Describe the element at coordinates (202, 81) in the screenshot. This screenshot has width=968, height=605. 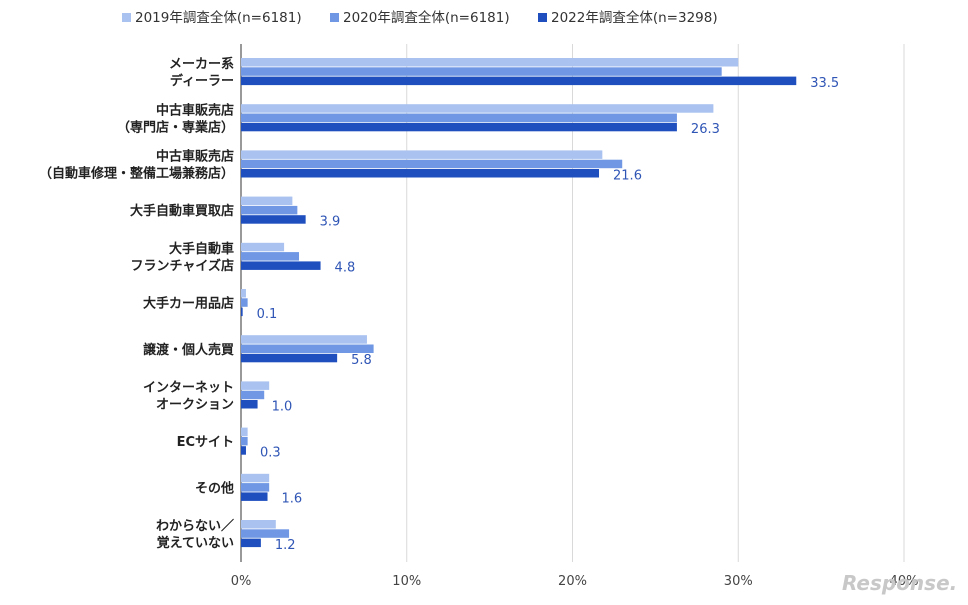
I see `category-label: ディーラー` at that location.